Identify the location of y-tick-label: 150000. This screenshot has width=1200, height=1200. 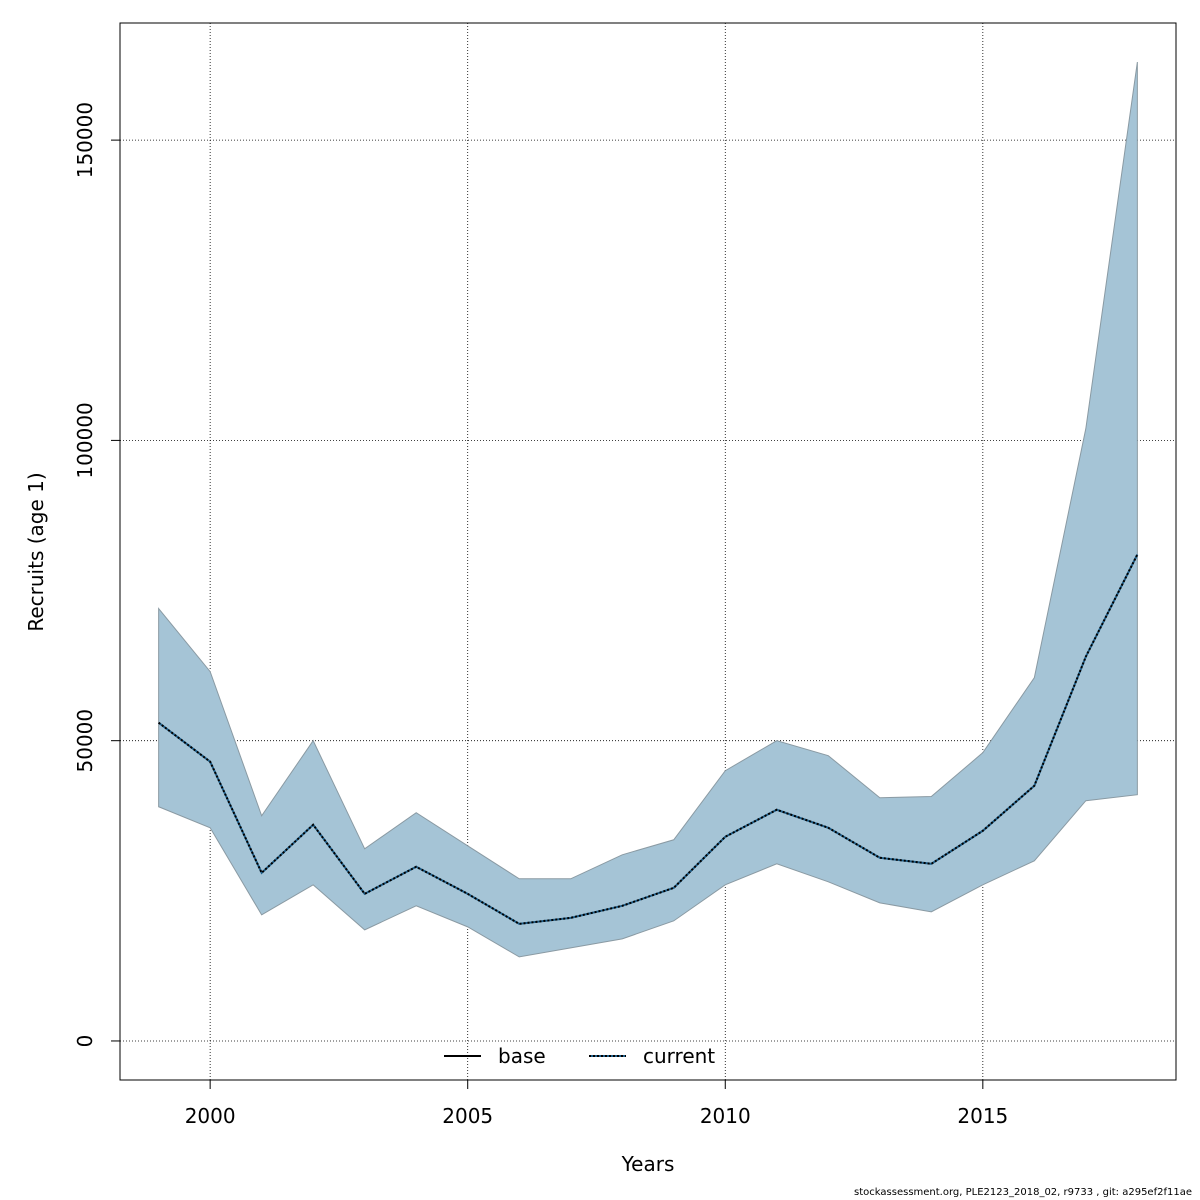
(85, 140).